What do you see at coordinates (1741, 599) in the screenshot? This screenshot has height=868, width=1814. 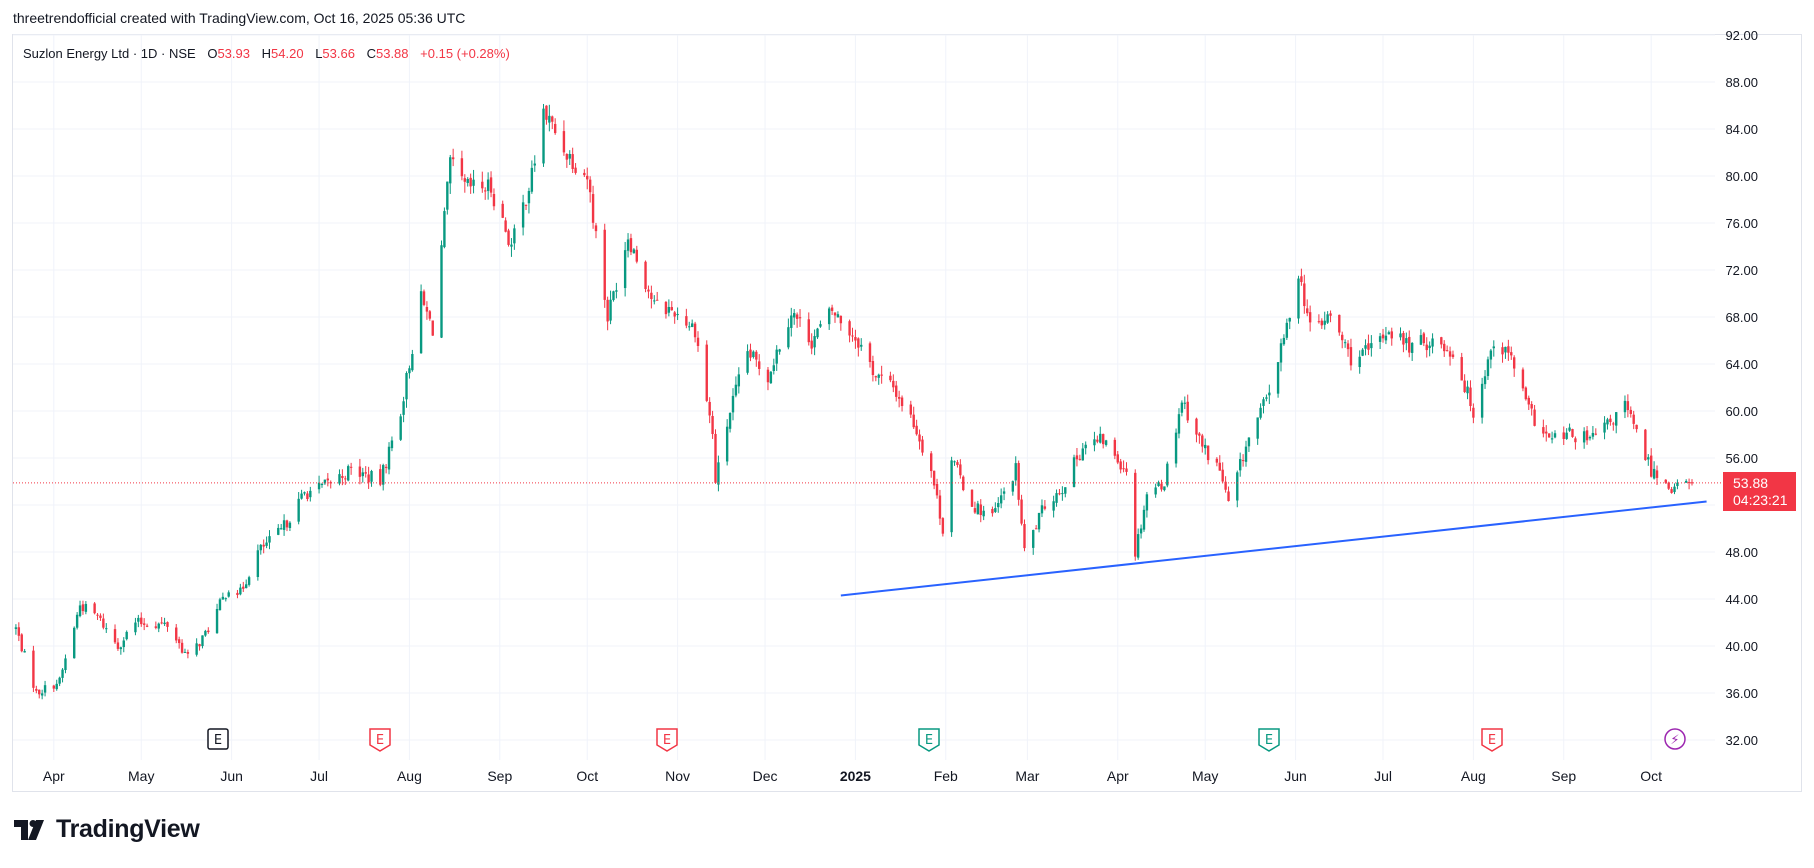 I see `price-tick-label: 44.00` at bounding box center [1741, 599].